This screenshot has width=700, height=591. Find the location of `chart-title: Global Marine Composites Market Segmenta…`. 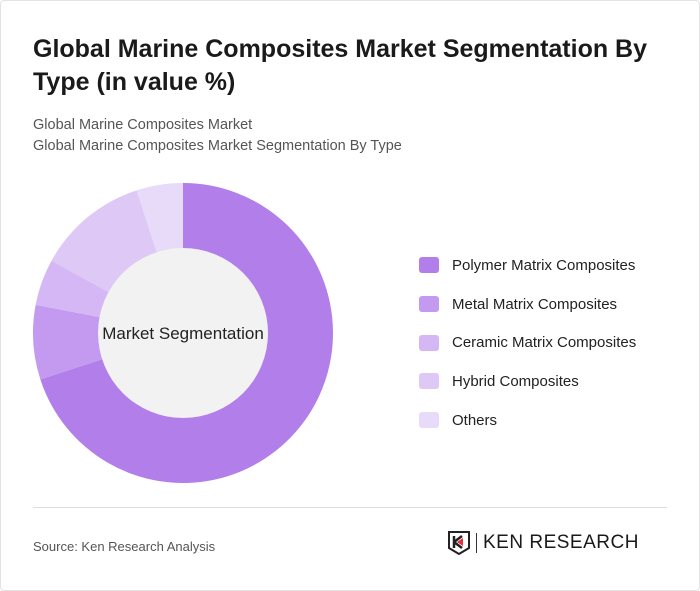

chart-title: Global Marine Composites Market Segmenta… is located at coordinates (340, 65).